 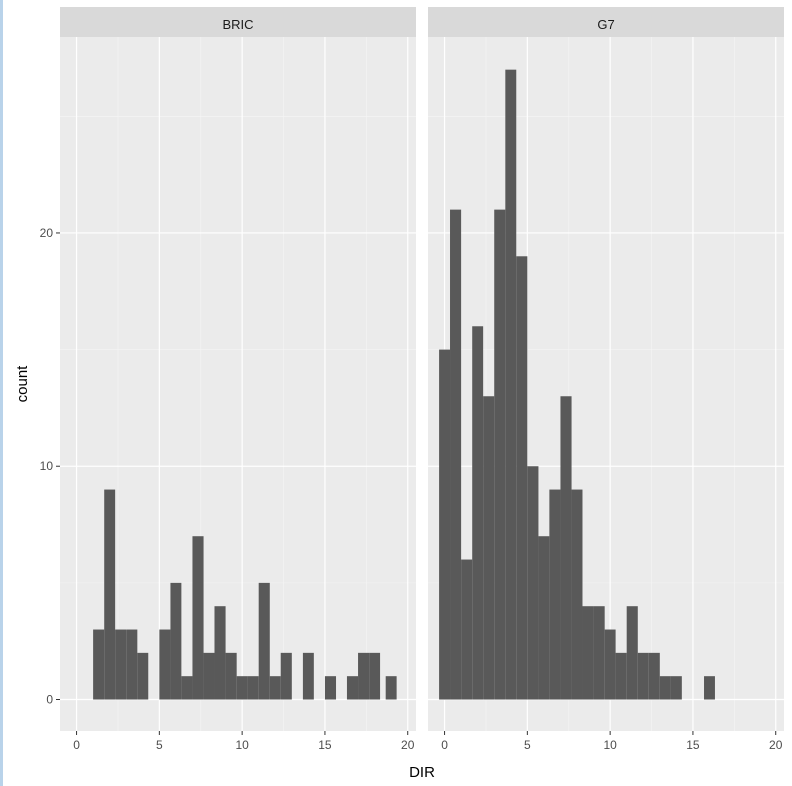 I want to click on x-tick-label-g7-10: 10, so click(x=610, y=745).